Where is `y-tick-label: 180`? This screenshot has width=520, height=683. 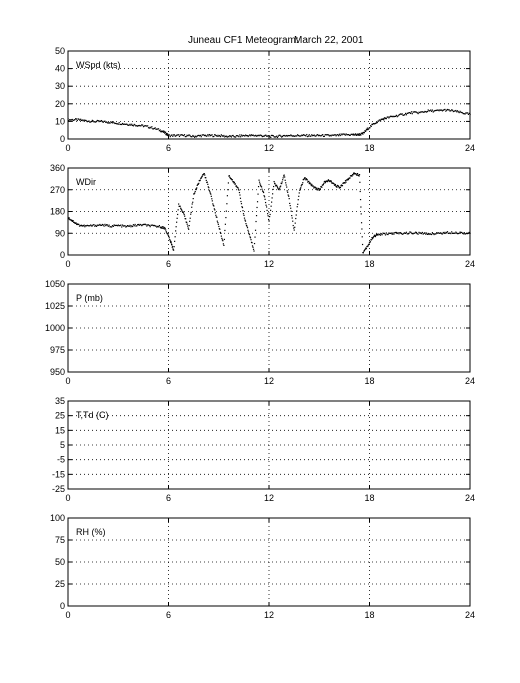
y-tick-label: 180 is located at coordinates (57, 212).